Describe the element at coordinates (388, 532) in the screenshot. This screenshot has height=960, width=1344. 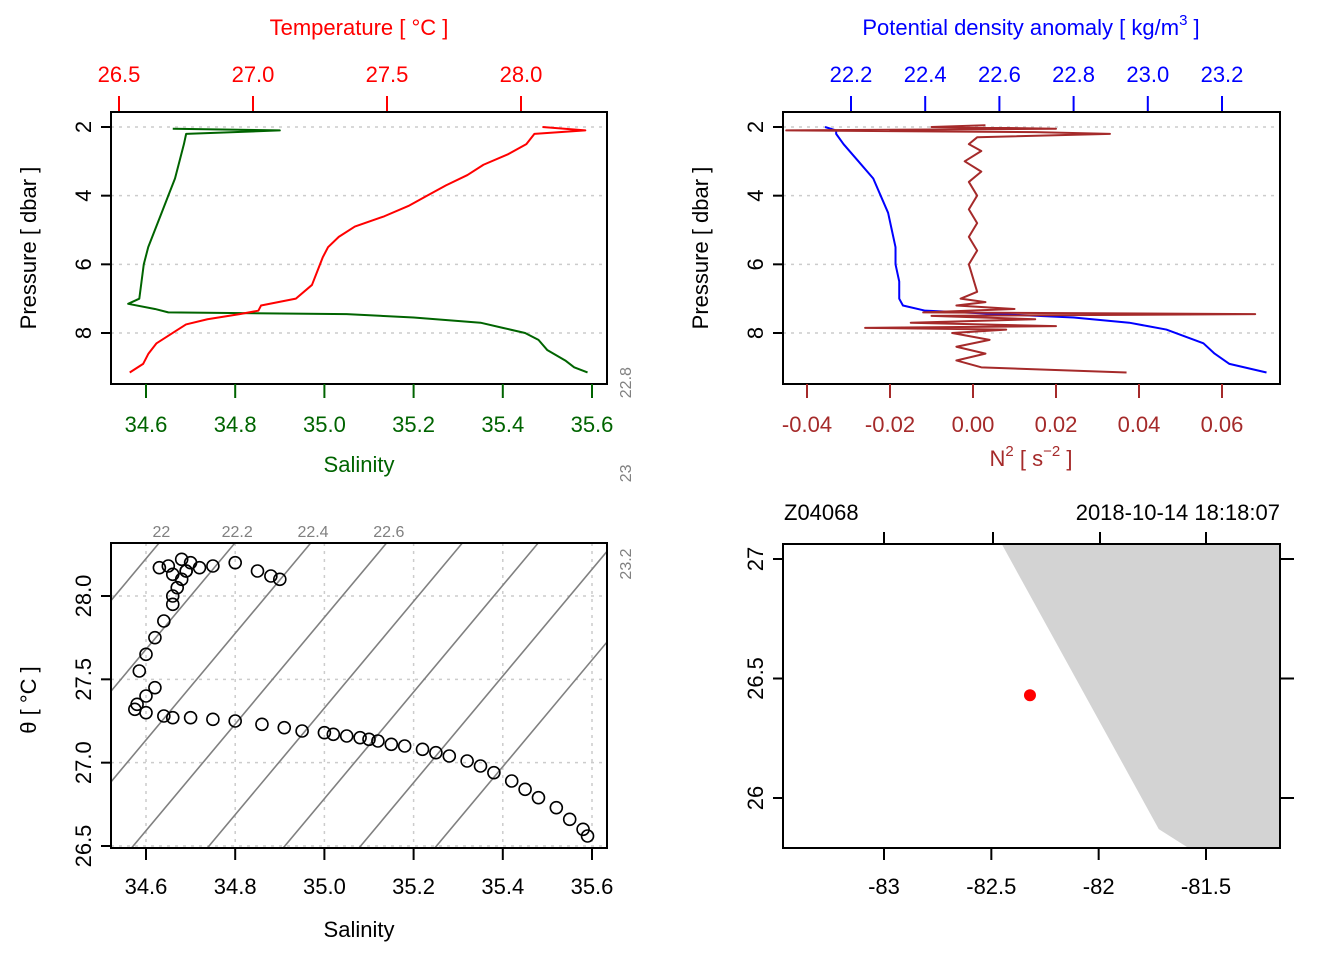
I see `isopycnal-label: 22.6` at that location.